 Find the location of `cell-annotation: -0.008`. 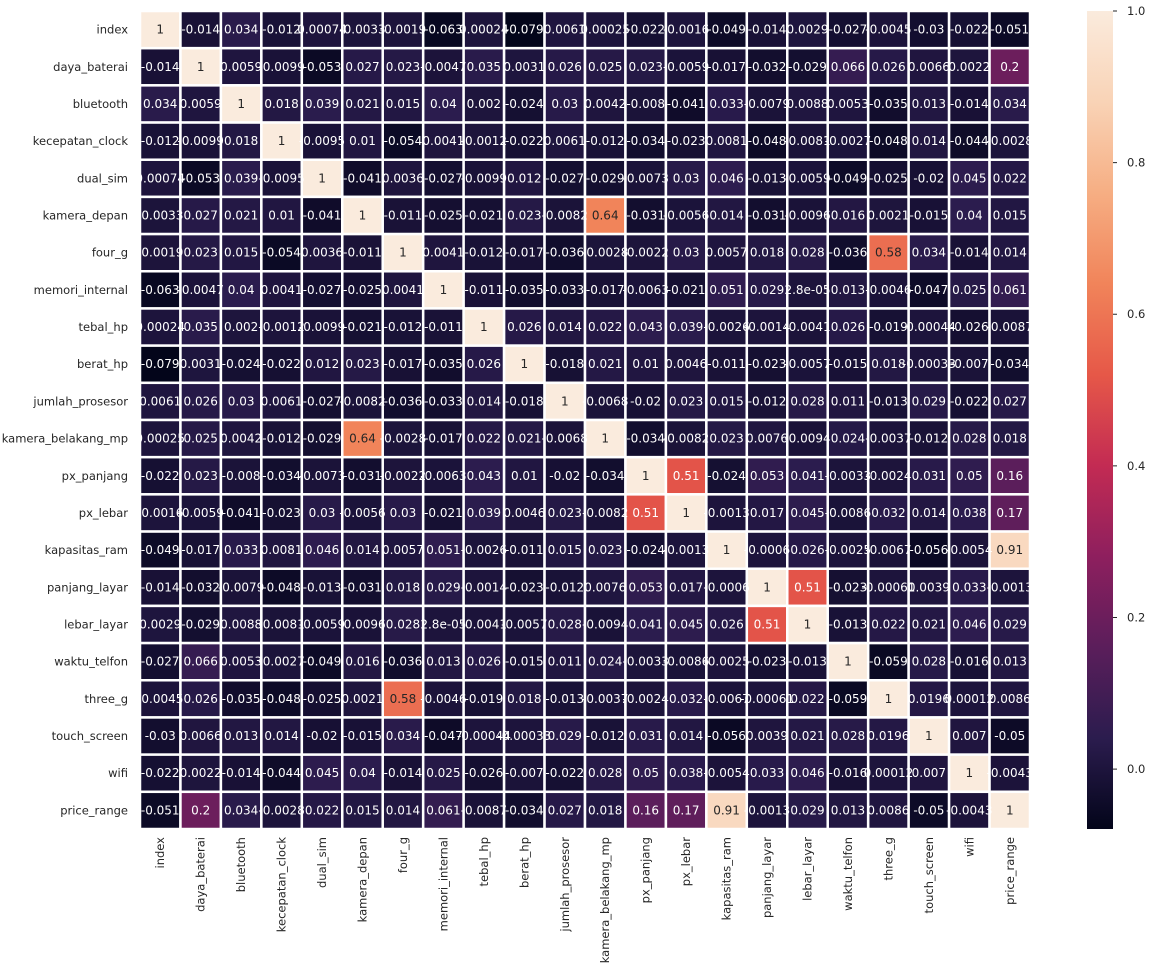

cell-annotation: -0.008 is located at coordinates (241, 476).